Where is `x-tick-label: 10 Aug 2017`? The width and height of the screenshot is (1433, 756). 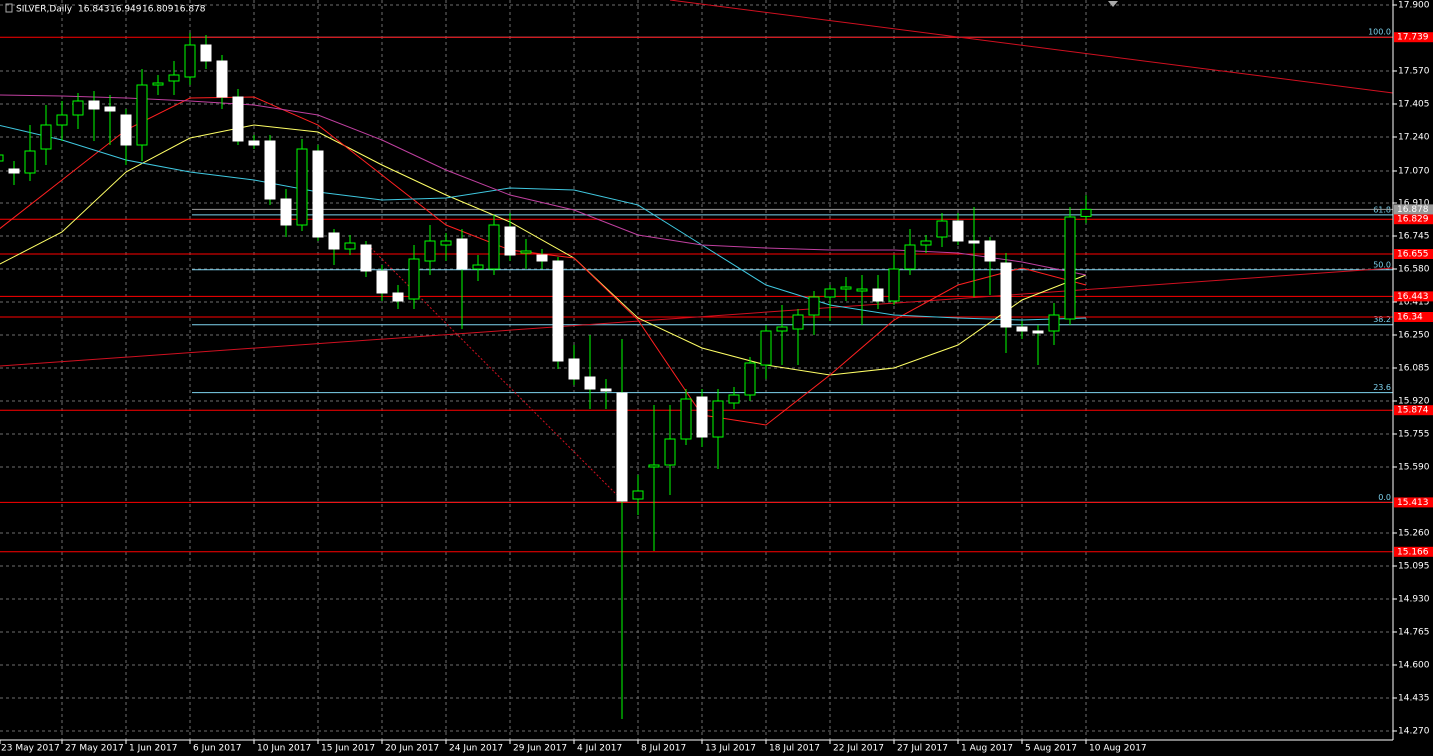 x-tick-label: 10 Aug 2017 is located at coordinates (1118, 749).